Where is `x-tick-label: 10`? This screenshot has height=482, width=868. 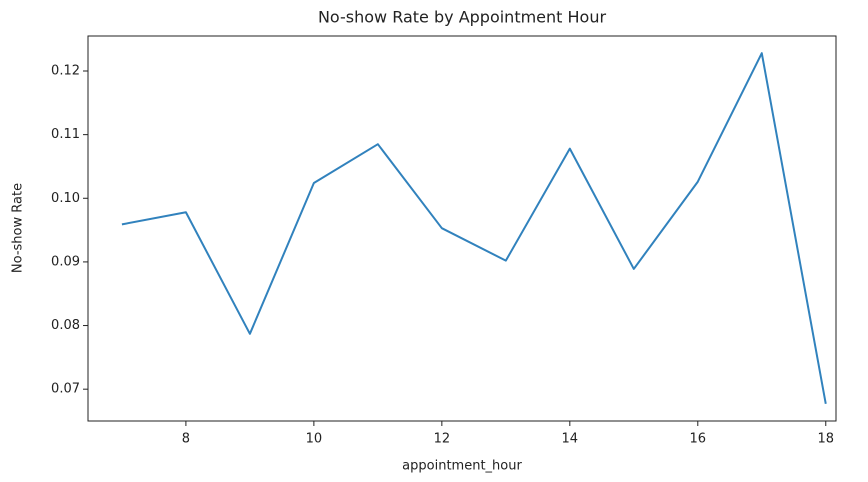 x-tick-label: 10 is located at coordinates (314, 439).